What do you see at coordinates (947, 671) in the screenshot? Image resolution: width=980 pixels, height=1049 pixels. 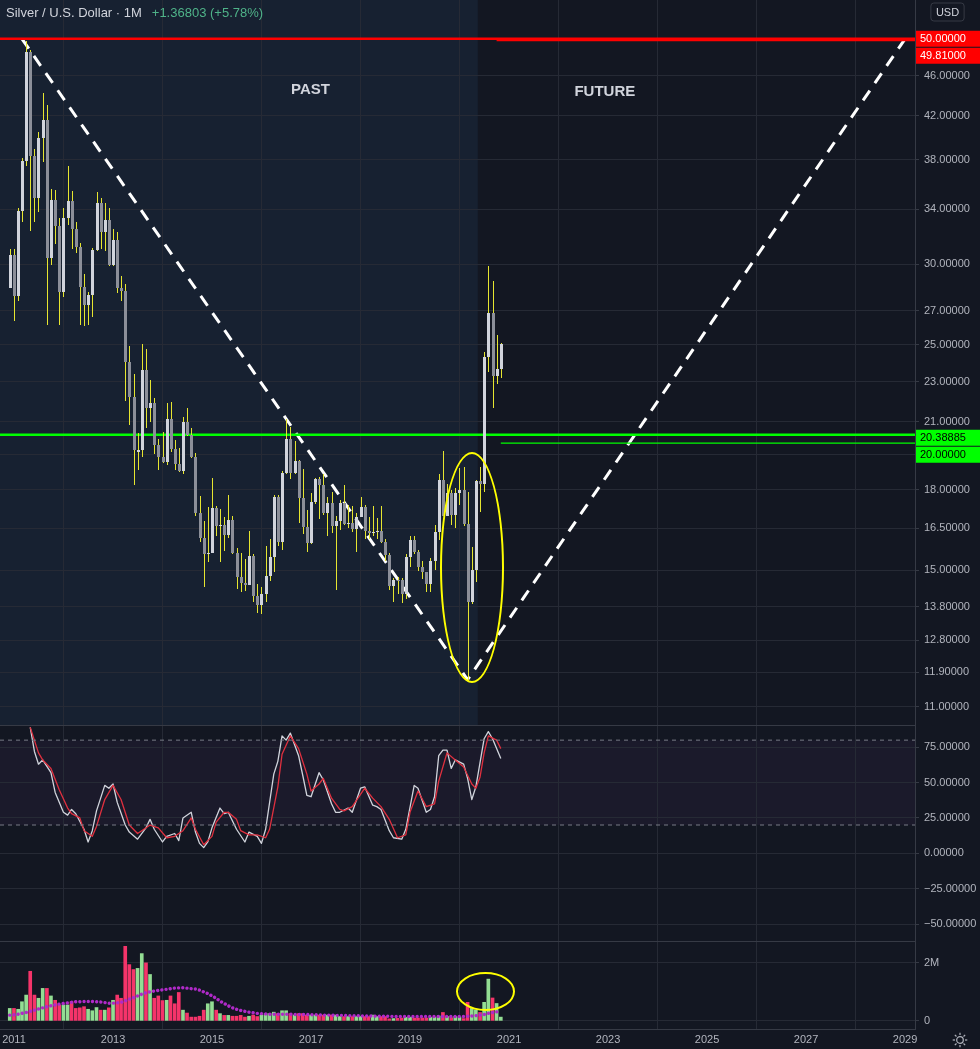 I see `y-tick-label: 11.90000` at bounding box center [947, 671].